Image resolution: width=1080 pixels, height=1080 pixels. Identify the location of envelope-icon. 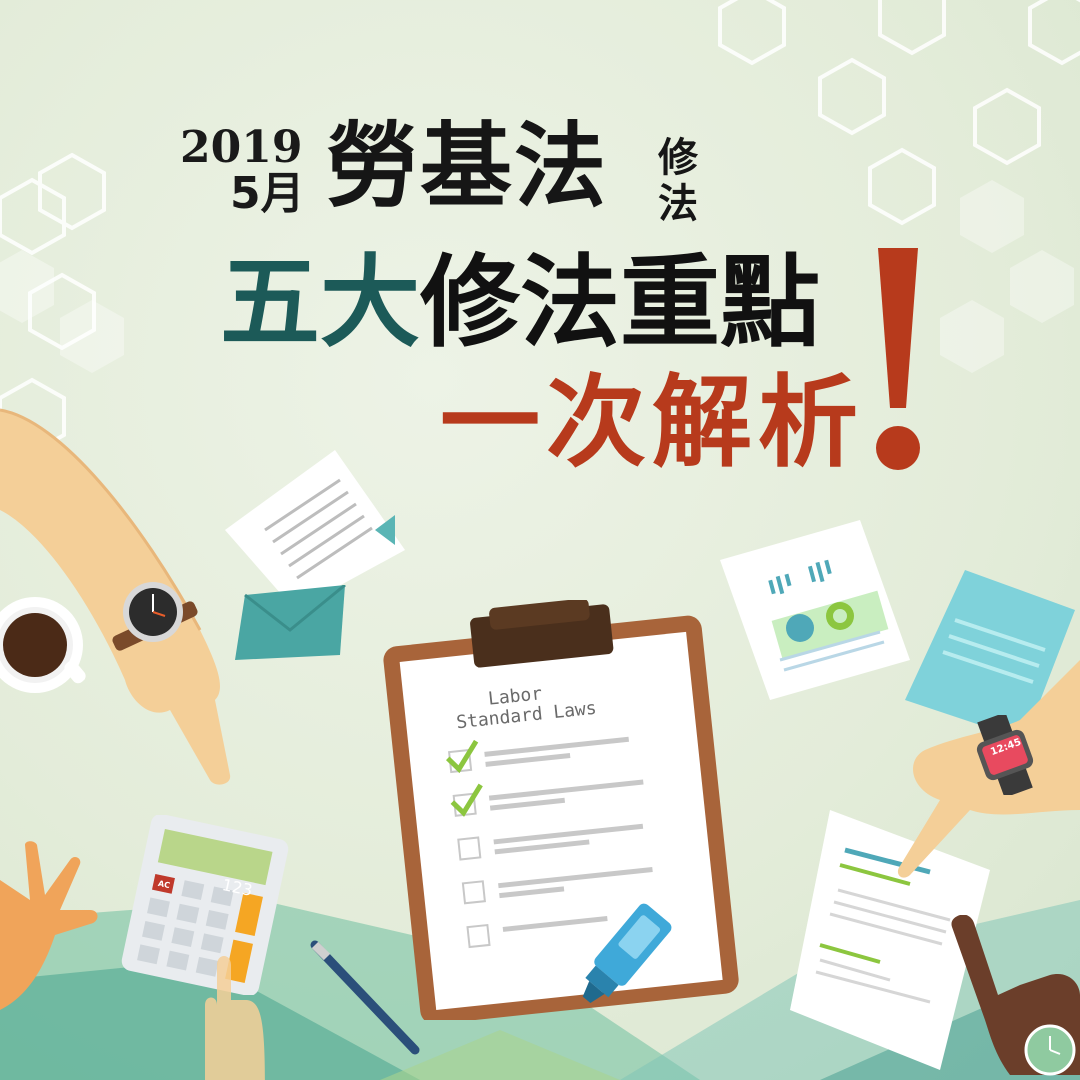
(290, 622).